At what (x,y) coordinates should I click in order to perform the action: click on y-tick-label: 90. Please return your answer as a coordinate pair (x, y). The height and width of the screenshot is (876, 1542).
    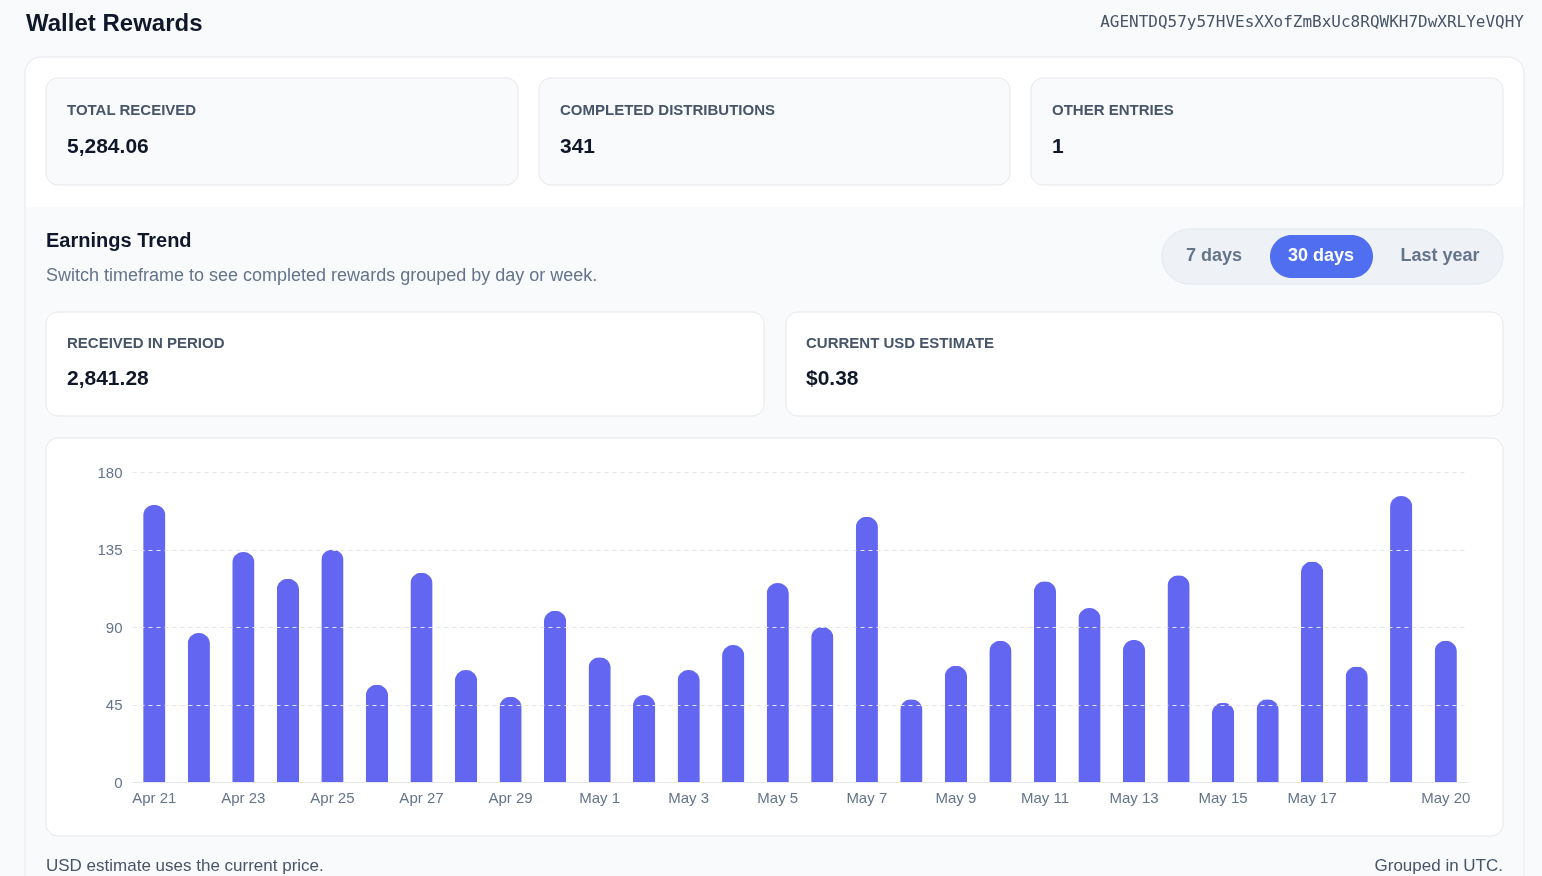
    Looking at the image, I should click on (114, 627).